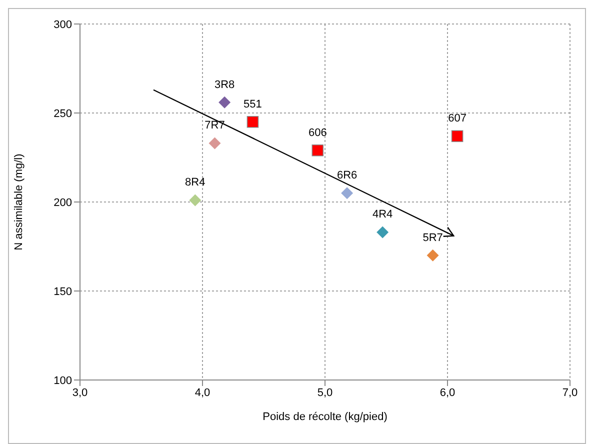 The image size is (594, 444). What do you see at coordinates (202, 392) in the screenshot?
I see `x-tick-label: 4,0` at bounding box center [202, 392].